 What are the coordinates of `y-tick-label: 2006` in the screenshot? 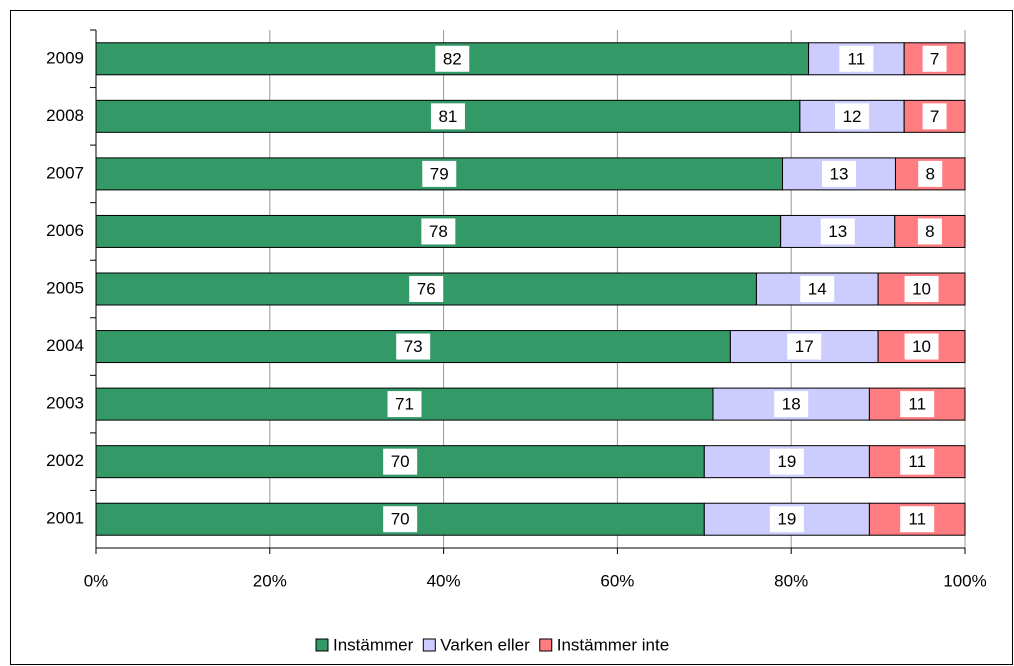 It's located at (65, 230).